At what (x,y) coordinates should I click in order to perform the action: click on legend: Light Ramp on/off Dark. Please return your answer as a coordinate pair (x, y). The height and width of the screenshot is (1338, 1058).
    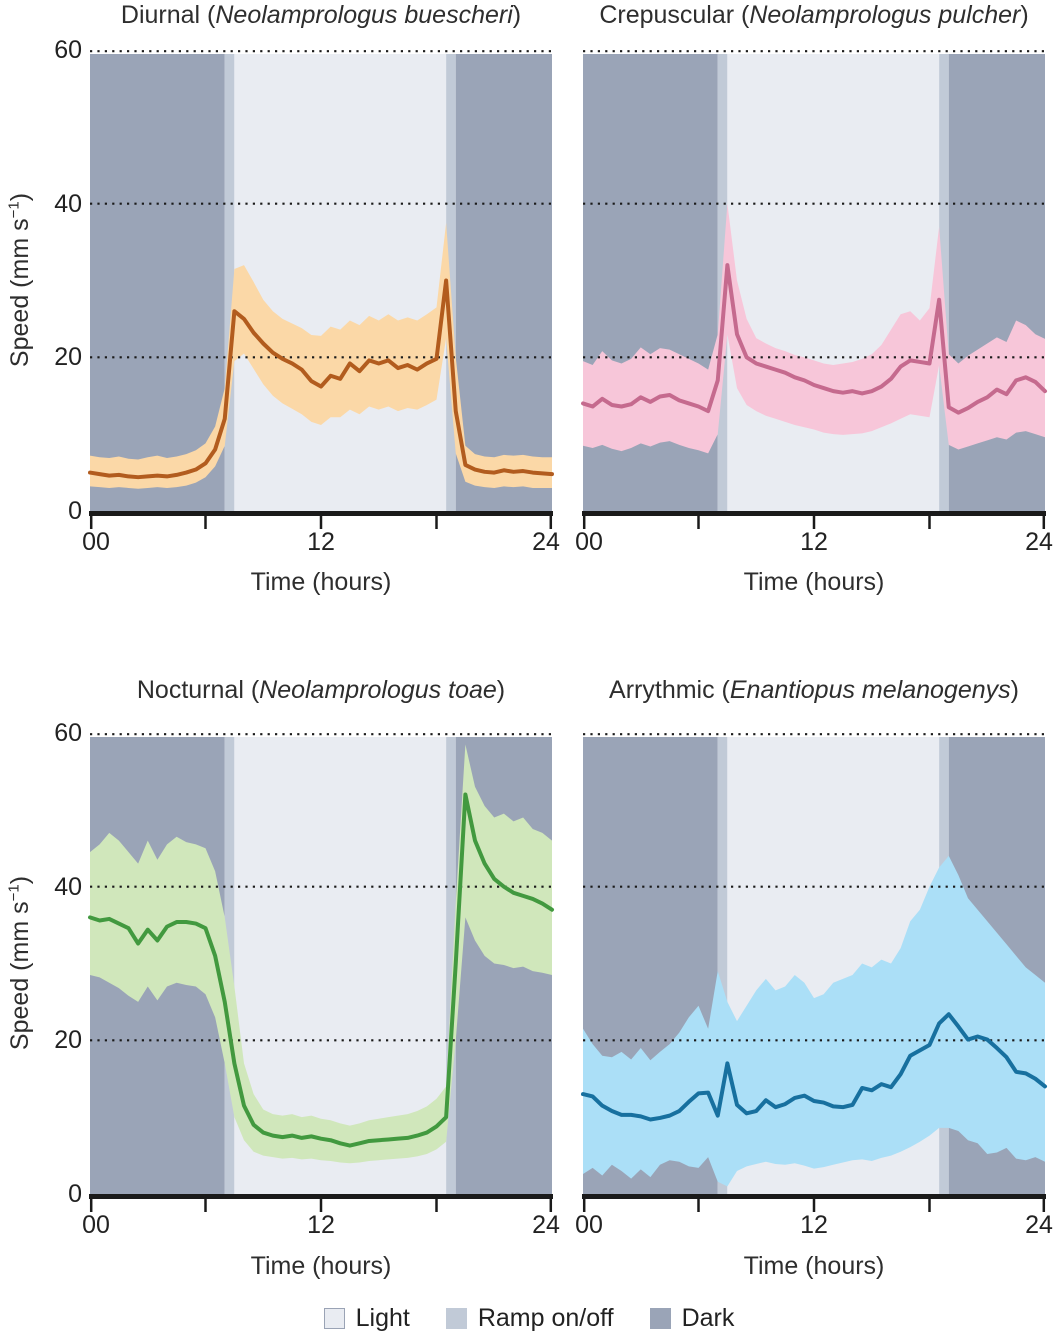
    Looking at the image, I should click on (529, 1318).